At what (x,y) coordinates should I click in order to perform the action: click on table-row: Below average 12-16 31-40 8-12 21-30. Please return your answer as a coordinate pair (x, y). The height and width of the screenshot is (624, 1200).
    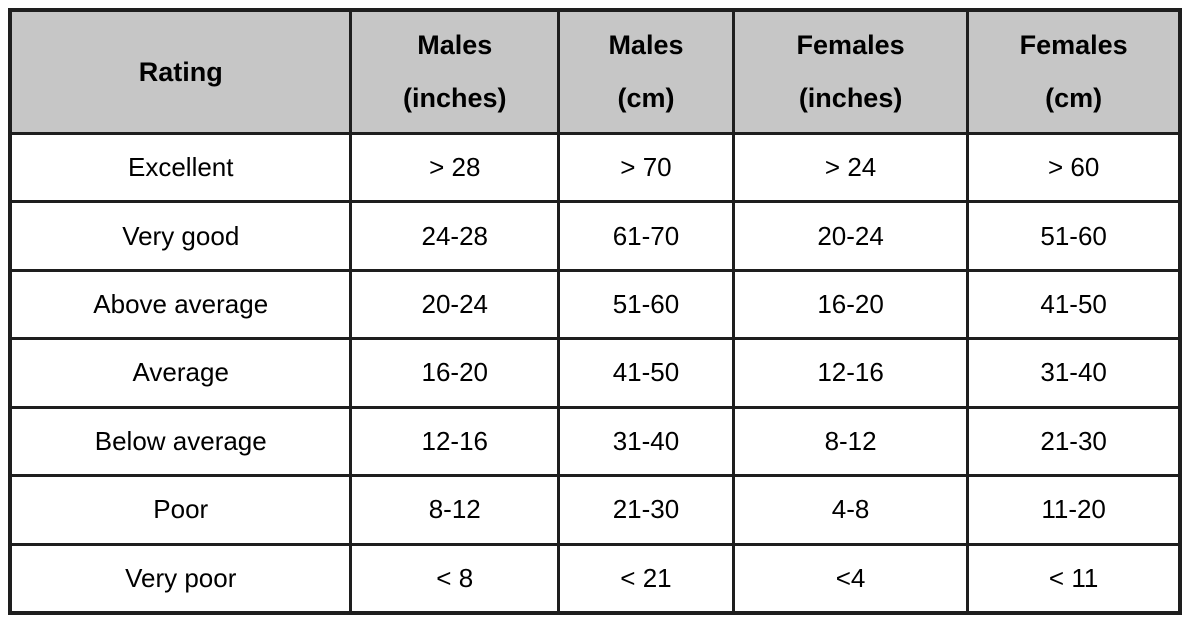
    Looking at the image, I should click on (595, 443).